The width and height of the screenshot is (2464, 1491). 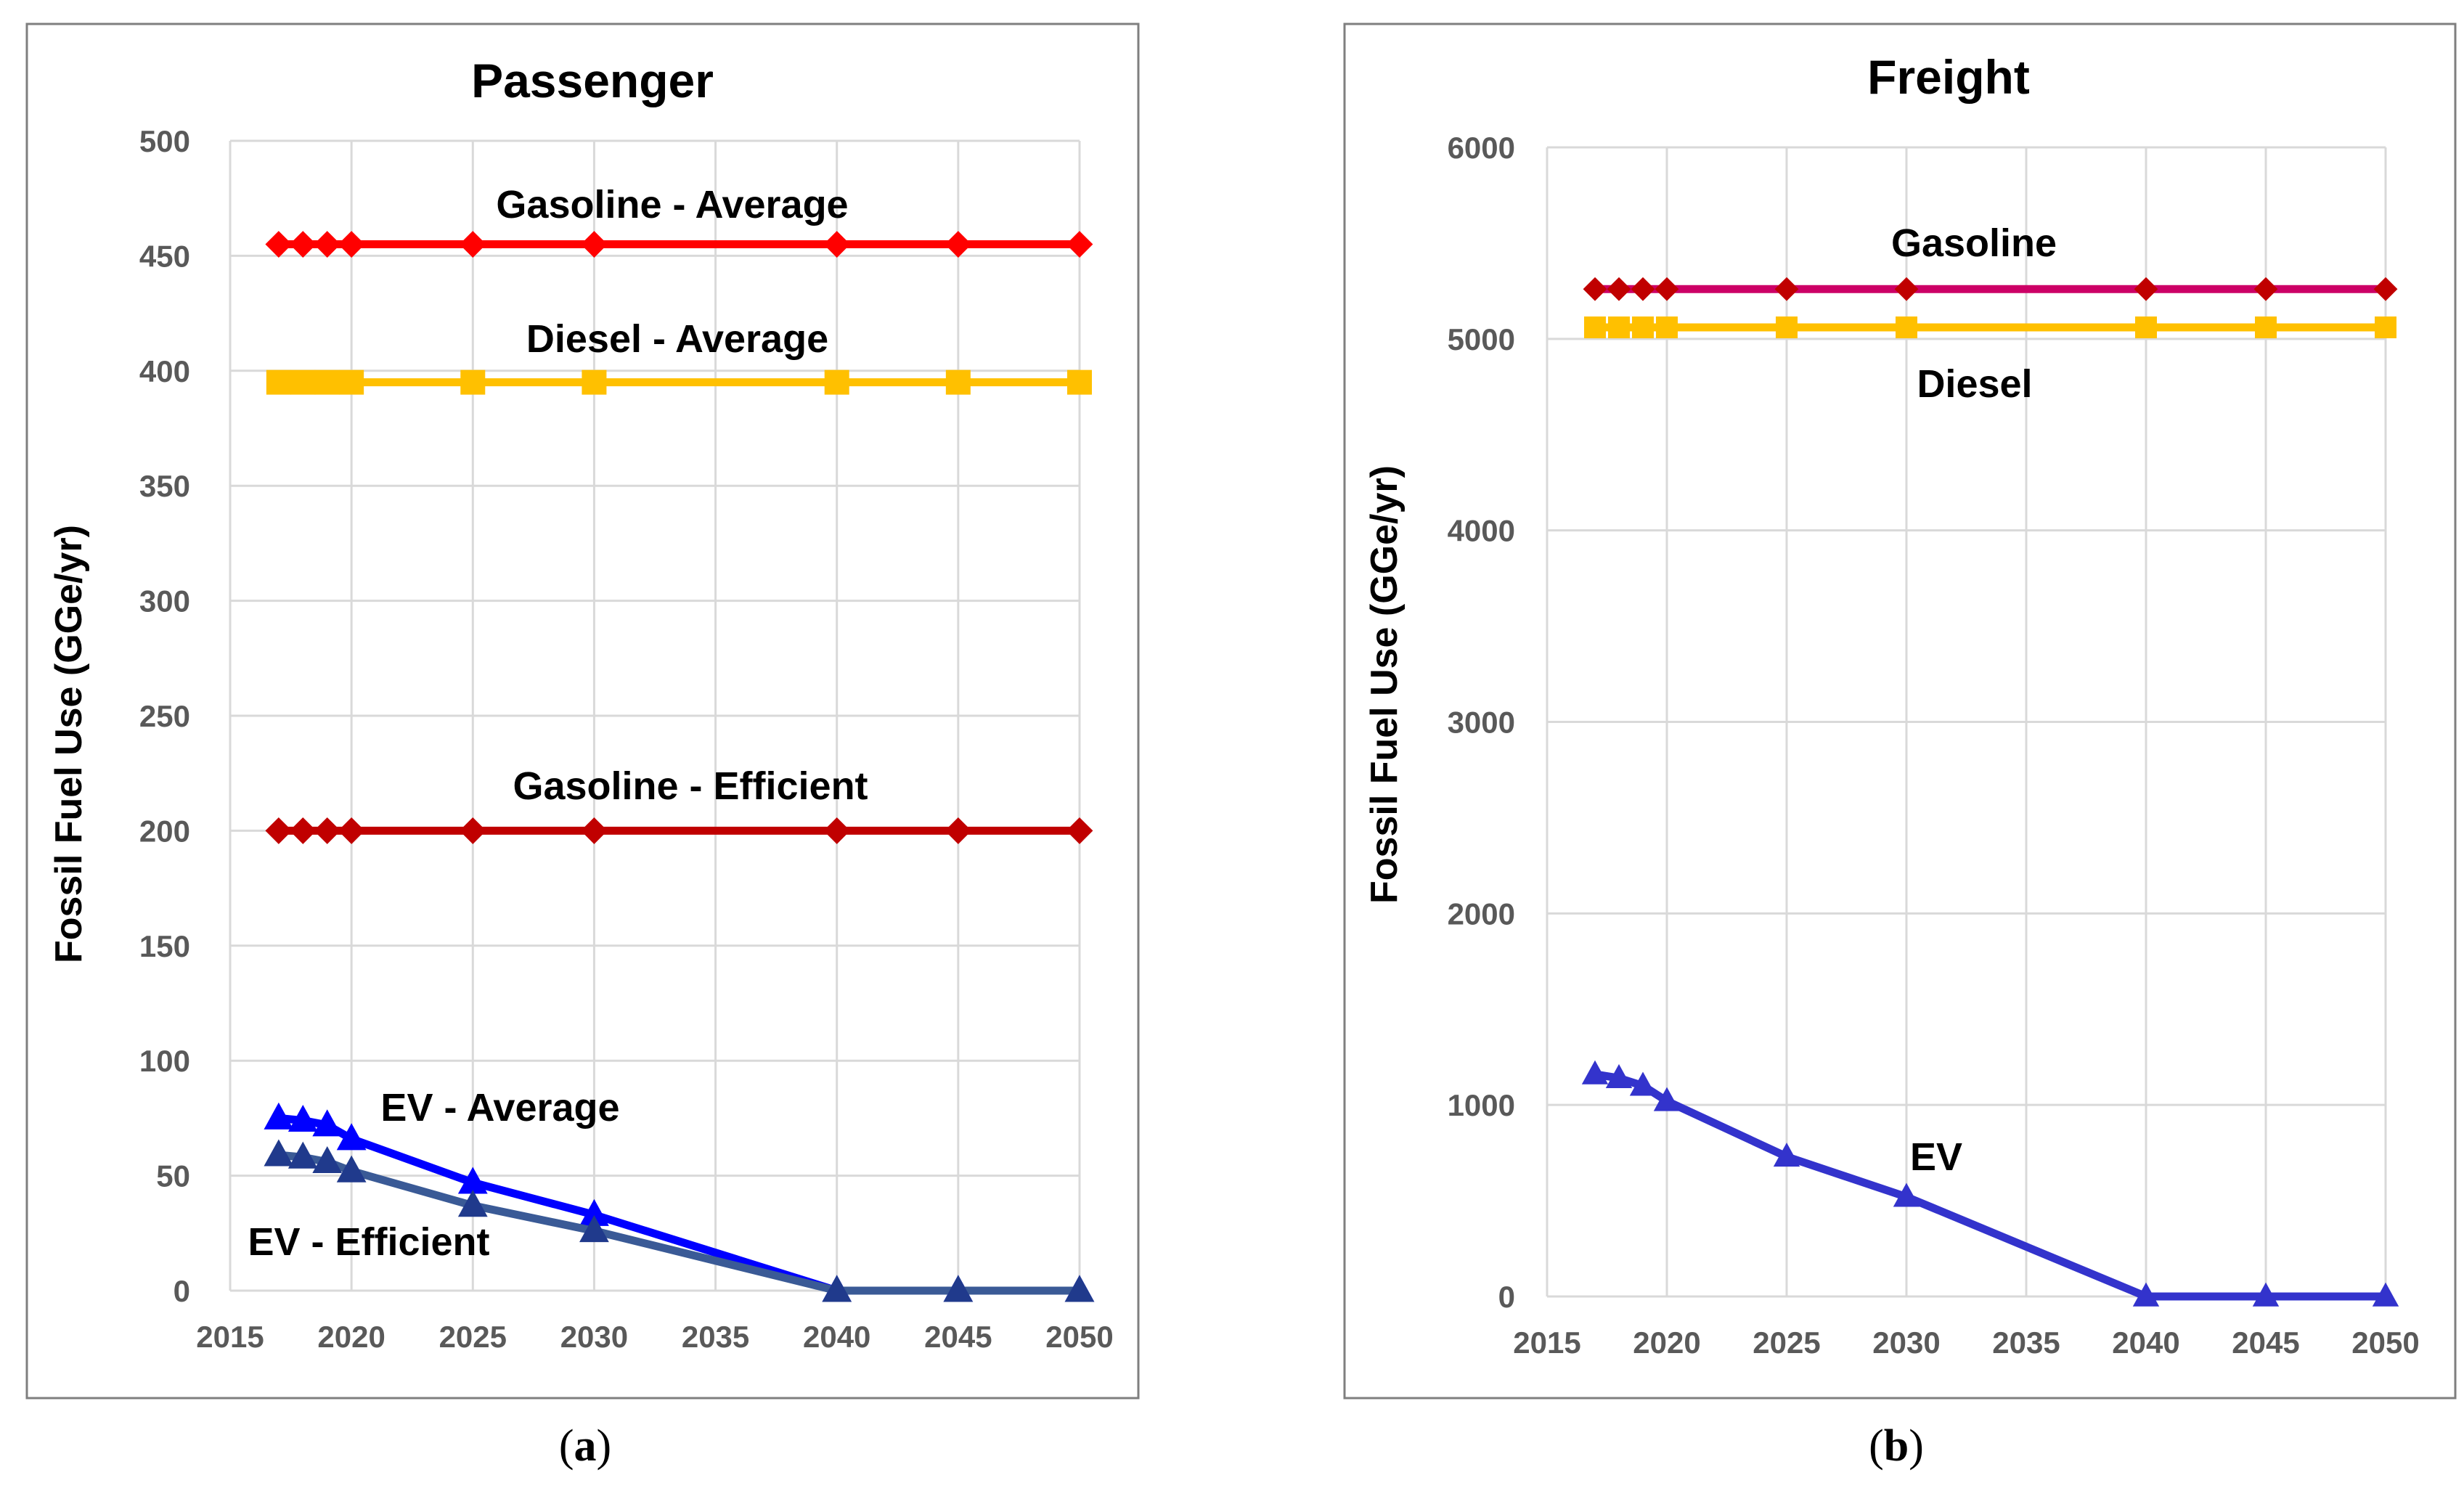 I want to click on freight-annotations: Gasoline Diesel EV, so click(x=1974, y=700).